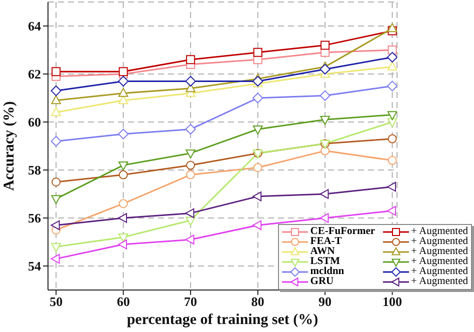  Describe the element at coordinates (191, 302) in the screenshot. I see `x-tick-label: 70` at that location.